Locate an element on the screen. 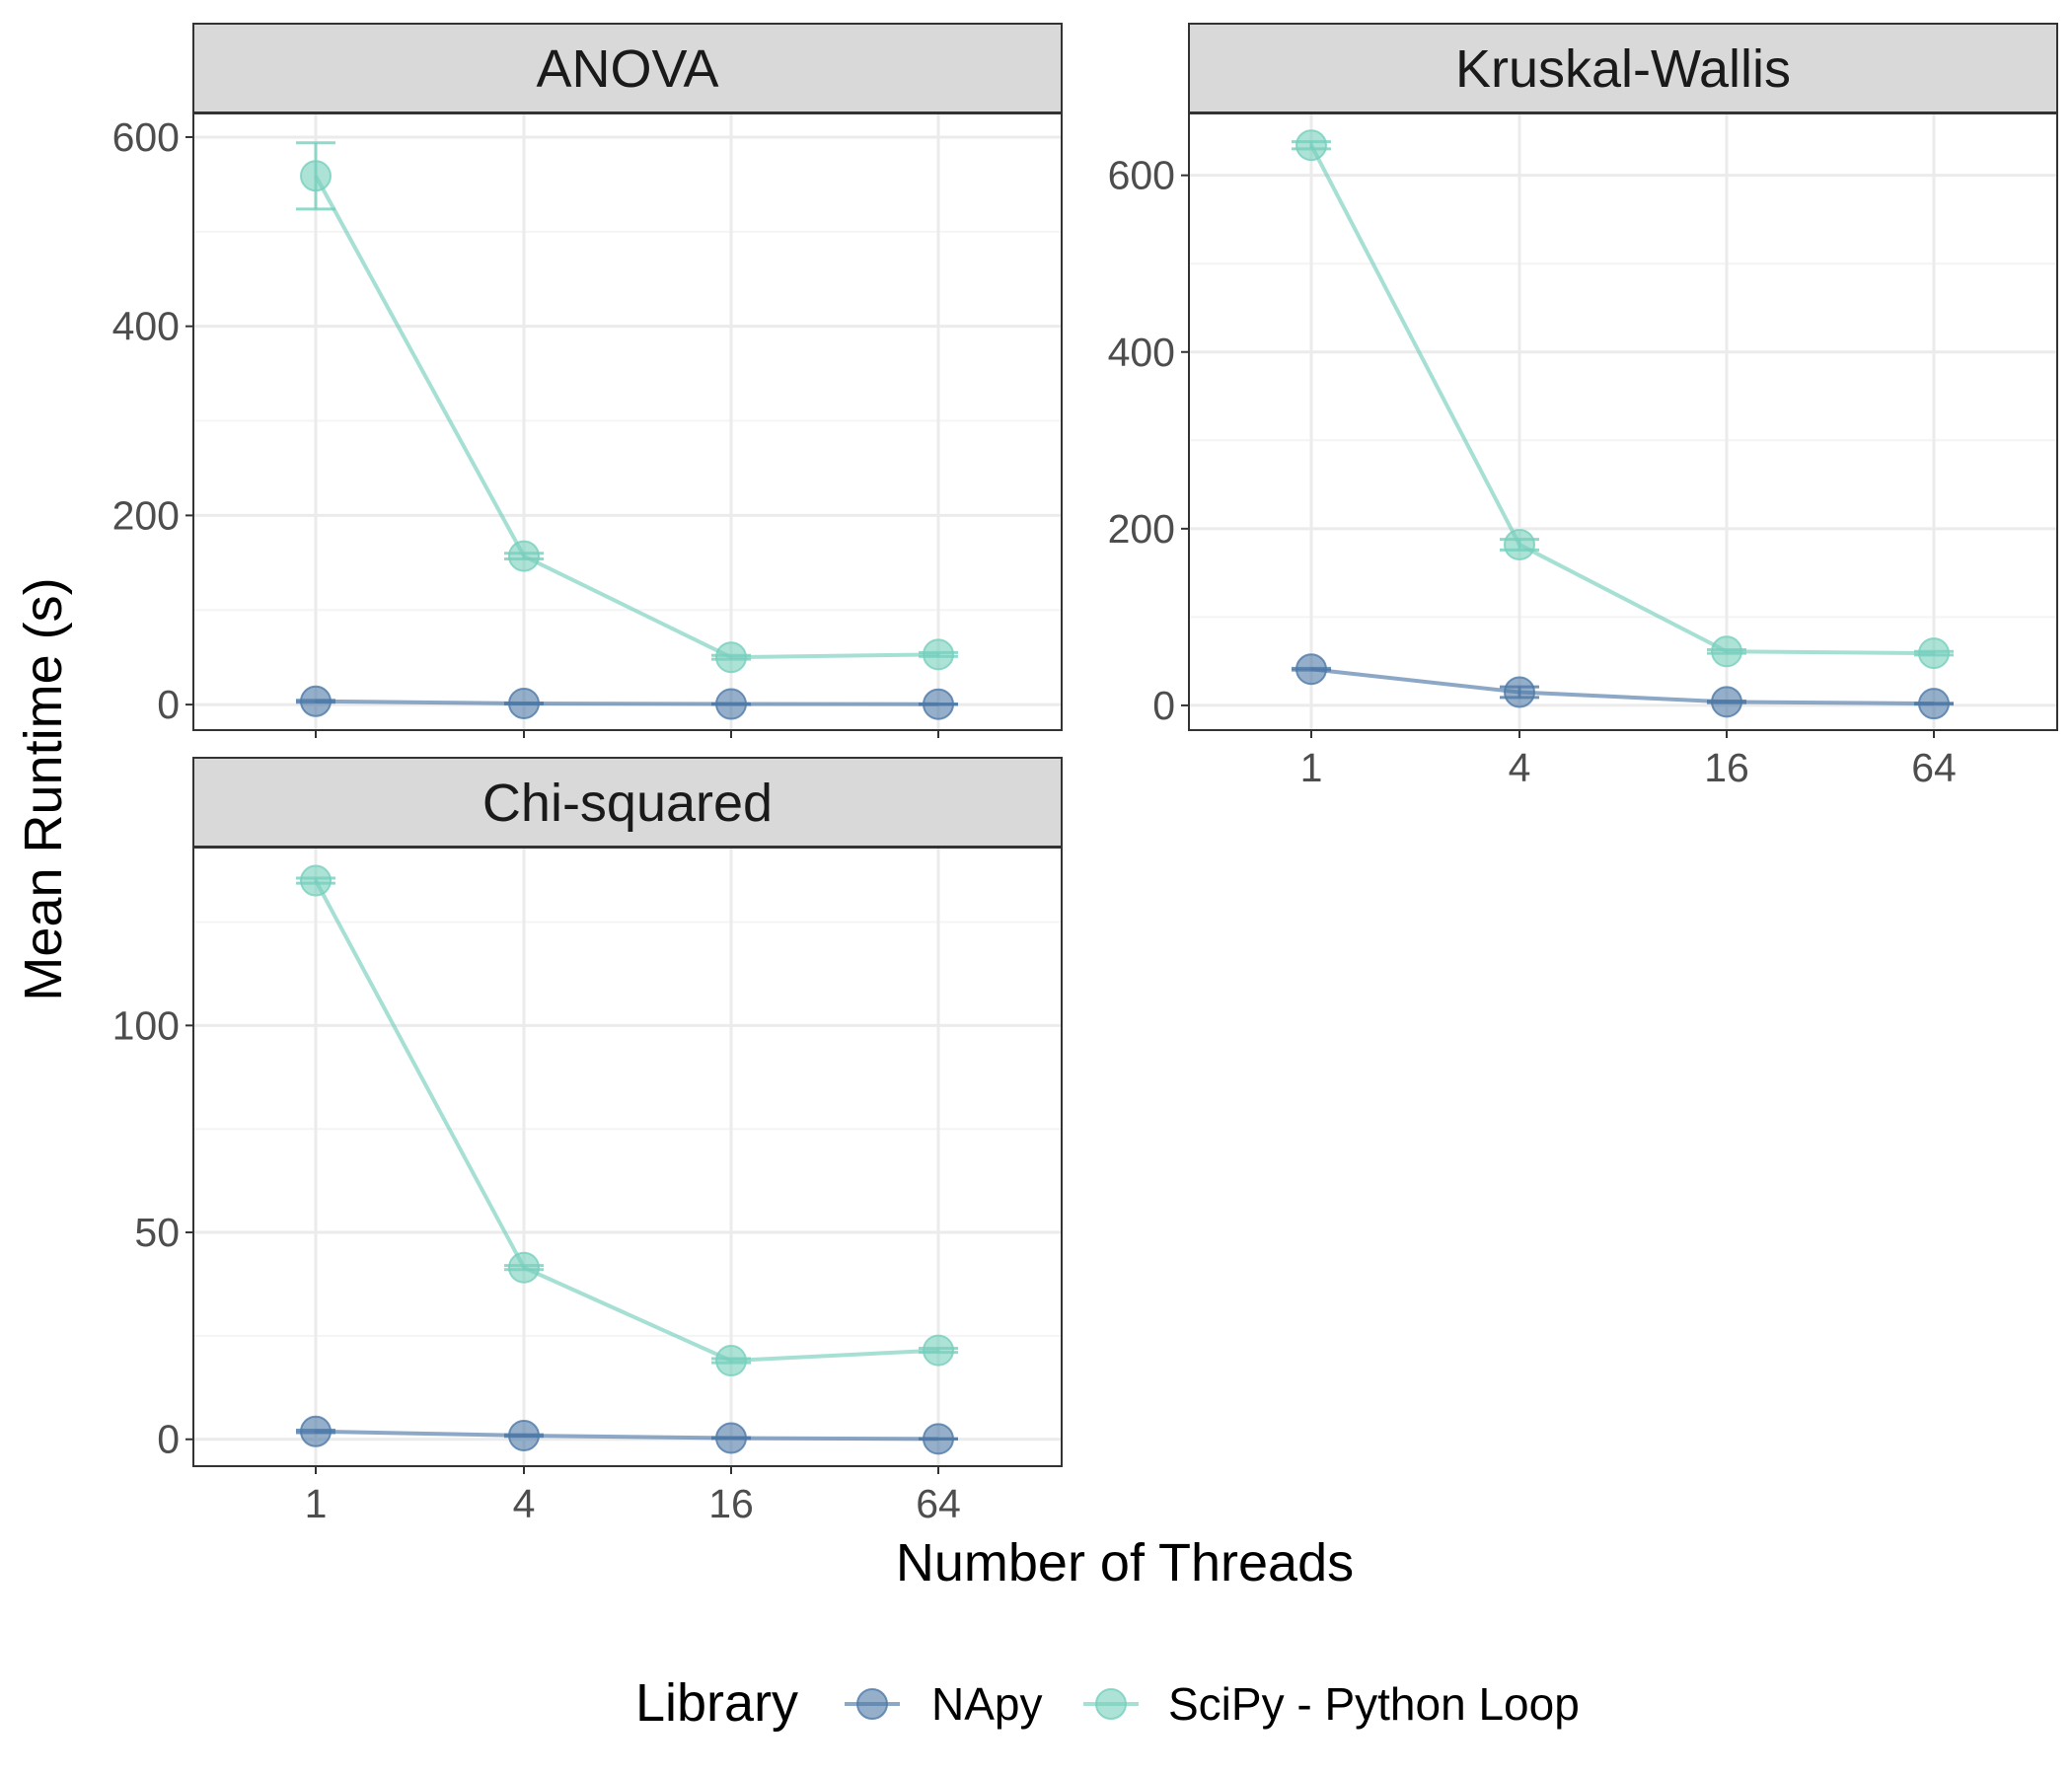  panel-bg-kruskal-wallis is located at coordinates (1623, 422).